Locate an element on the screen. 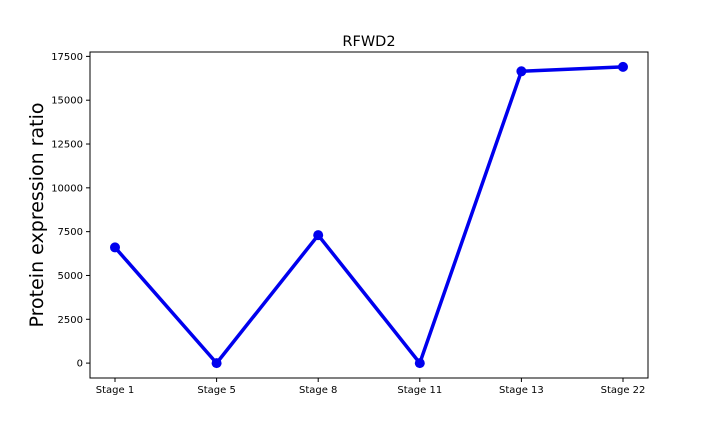  x-tick-label: Stage 22 is located at coordinates (623, 390).